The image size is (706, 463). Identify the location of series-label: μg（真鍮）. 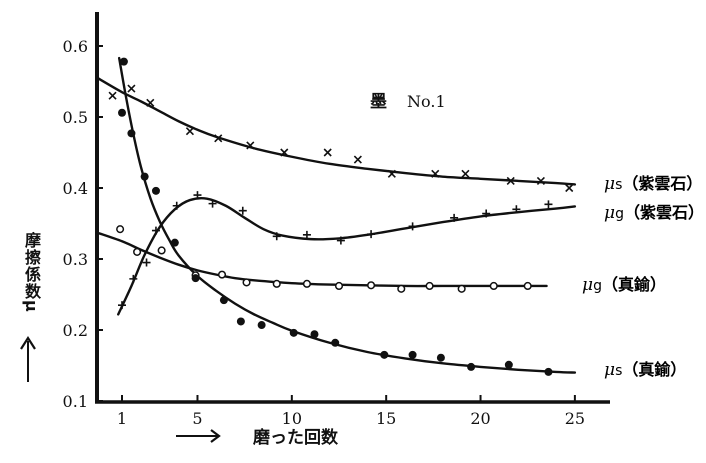
(624, 285).